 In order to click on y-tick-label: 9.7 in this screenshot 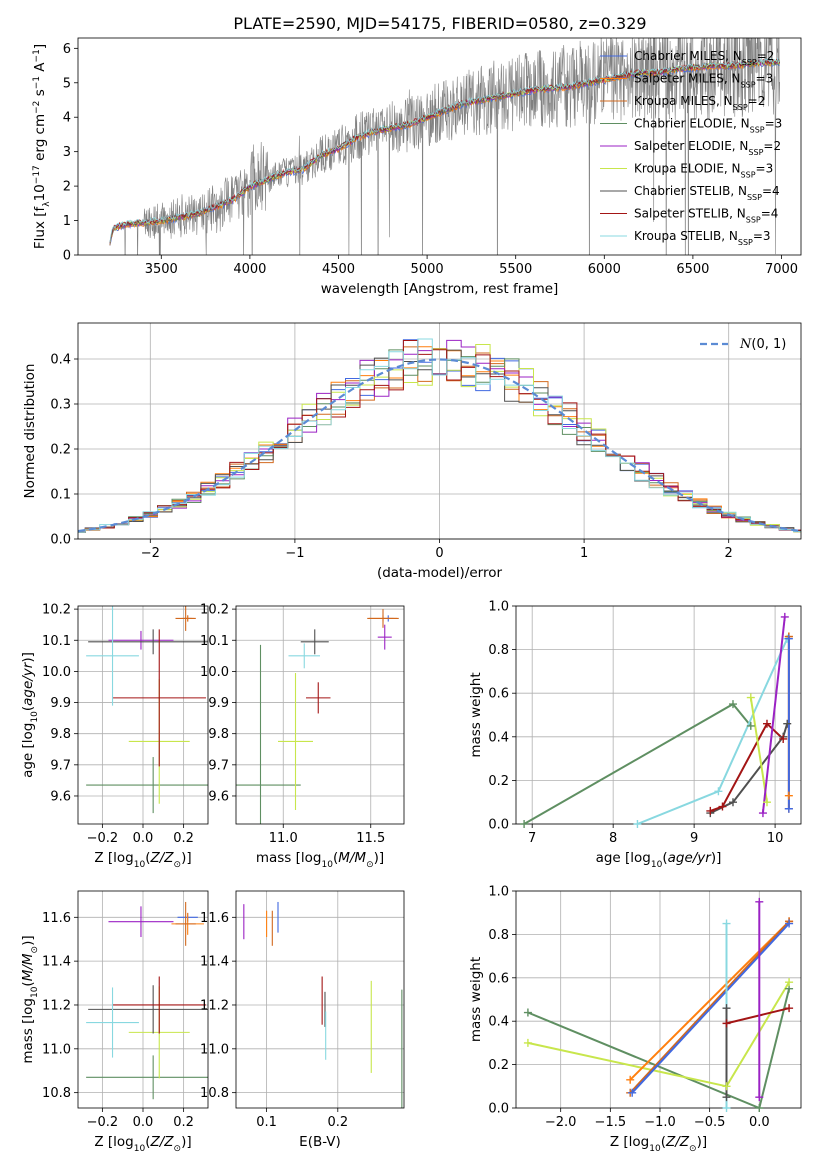, I will do `click(218, 765)`.